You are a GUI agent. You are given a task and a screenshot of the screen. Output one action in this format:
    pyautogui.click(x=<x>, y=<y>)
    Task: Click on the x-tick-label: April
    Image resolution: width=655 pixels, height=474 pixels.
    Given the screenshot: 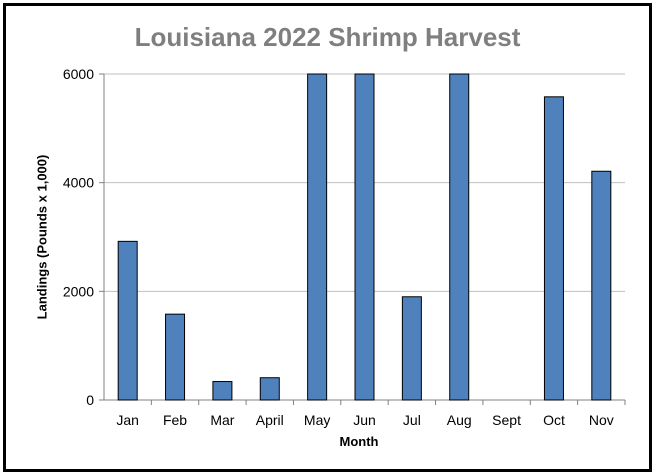 What is the action you would take?
    pyautogui.click(x=270, y=420)
    